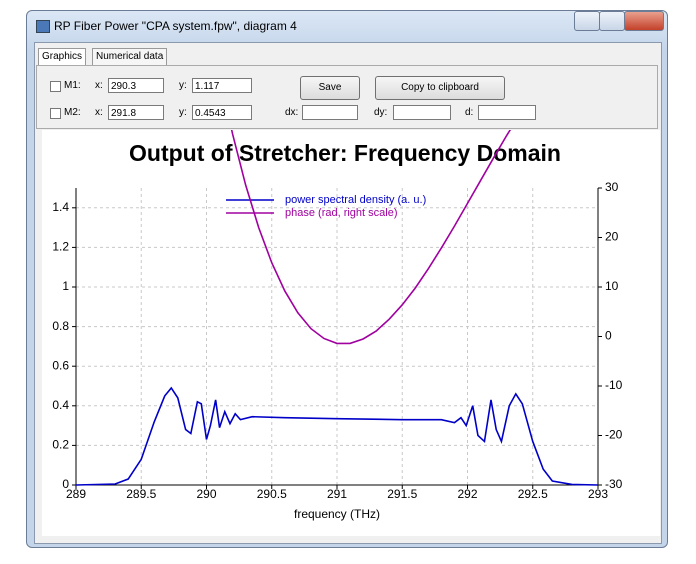 Image resolution: width=696 pixels, height=564 pixels. What do you see at coordinates (440, 88) in the screenshot?
I see `copy-button: Copy to clipboard` at bounding box center [440, 88].